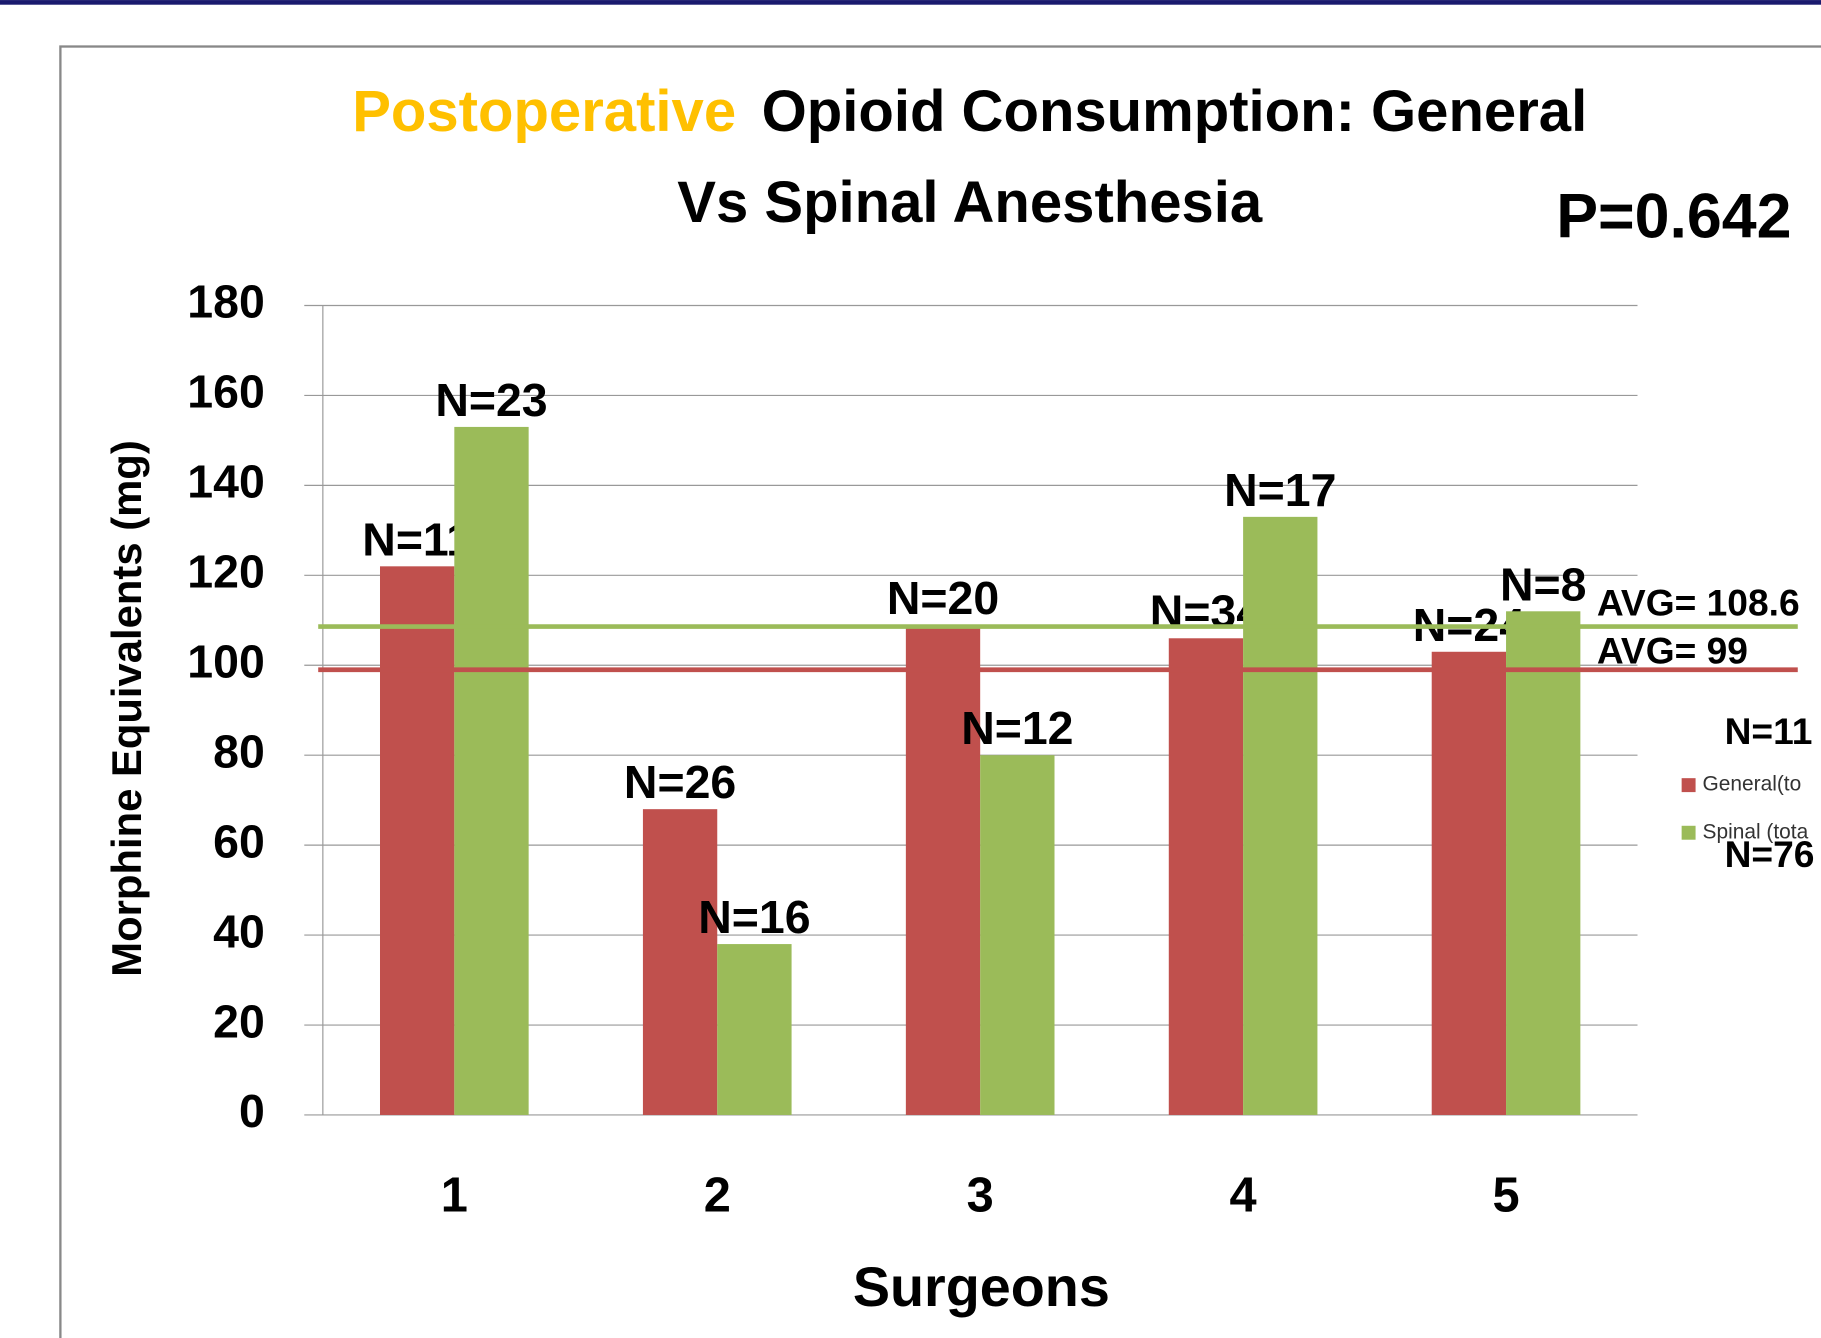  Describe the element at coordinates (1505, 1195) in the screenshot. I see `x-tick-label: 5` at that location.